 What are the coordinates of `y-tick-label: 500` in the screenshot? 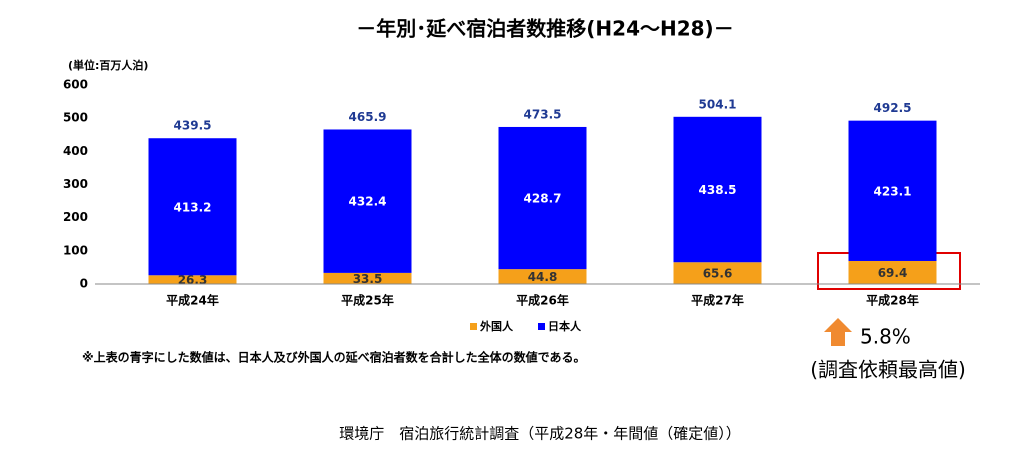 It's located at (75, 118).